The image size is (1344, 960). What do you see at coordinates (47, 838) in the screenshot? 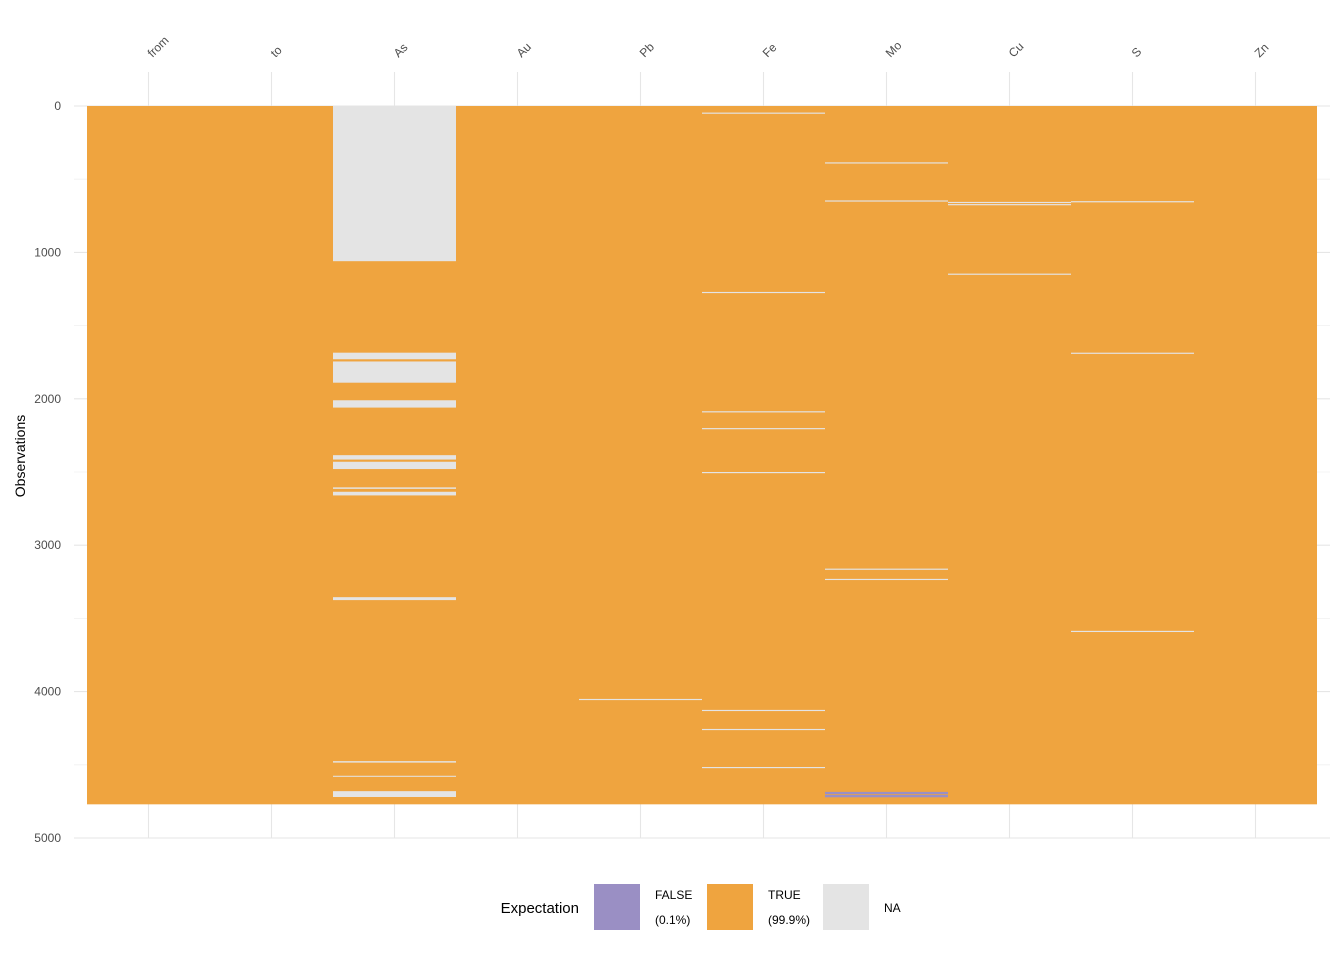
I see `y-tick-label: 5000` at bounding box center [47, 838].